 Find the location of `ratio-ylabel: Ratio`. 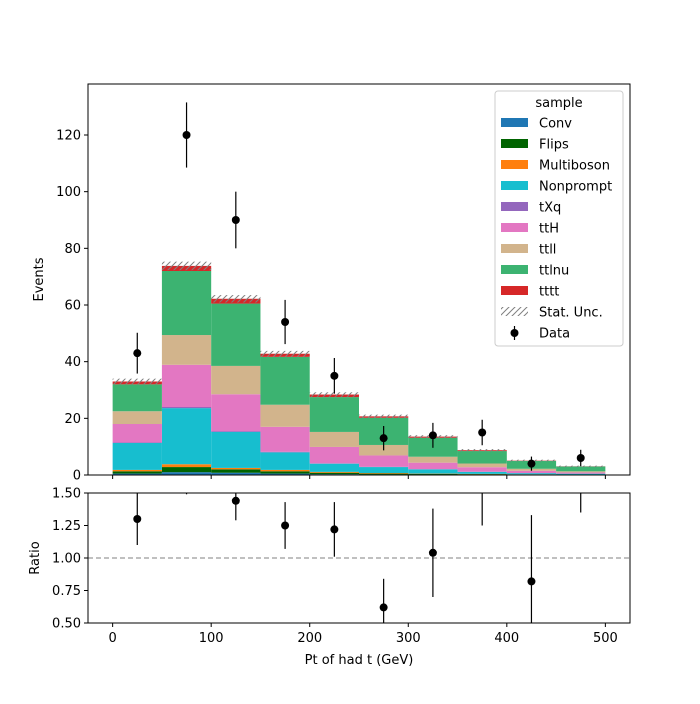

ratio-ylabel: Ratio is located at coordinates (35, 557).